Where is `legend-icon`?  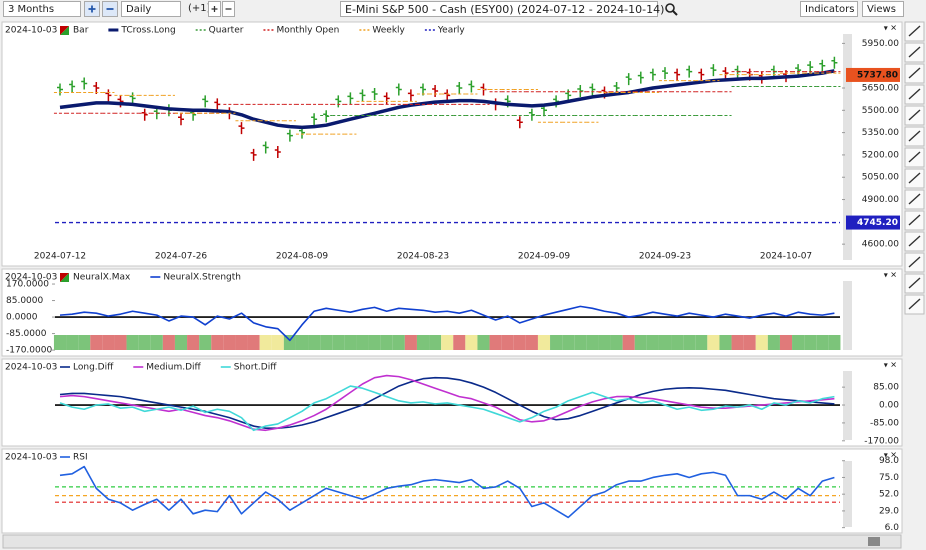 legend-icon is located at coordinates (64, 277).